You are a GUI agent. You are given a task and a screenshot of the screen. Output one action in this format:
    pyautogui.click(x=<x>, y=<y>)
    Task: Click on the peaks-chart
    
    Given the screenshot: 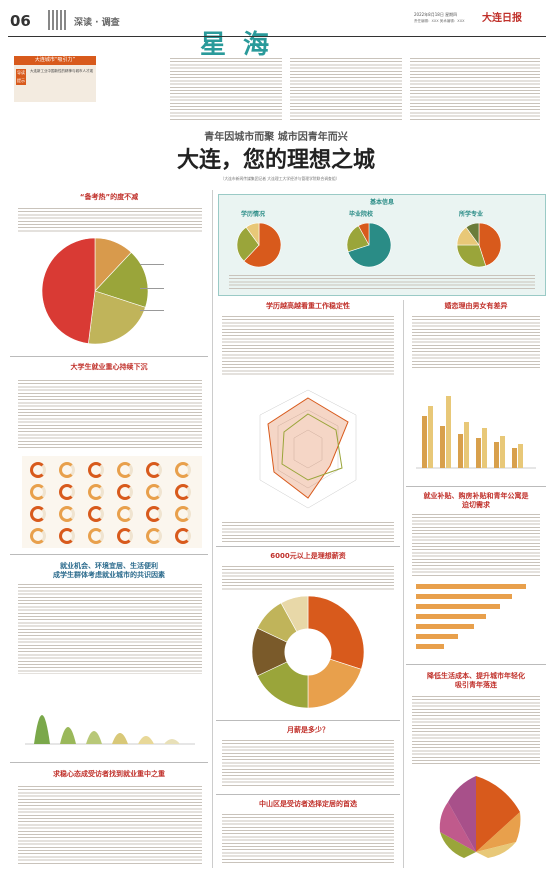 What is the action you would take?
    pyautogui.click(x=110, y=730)
    